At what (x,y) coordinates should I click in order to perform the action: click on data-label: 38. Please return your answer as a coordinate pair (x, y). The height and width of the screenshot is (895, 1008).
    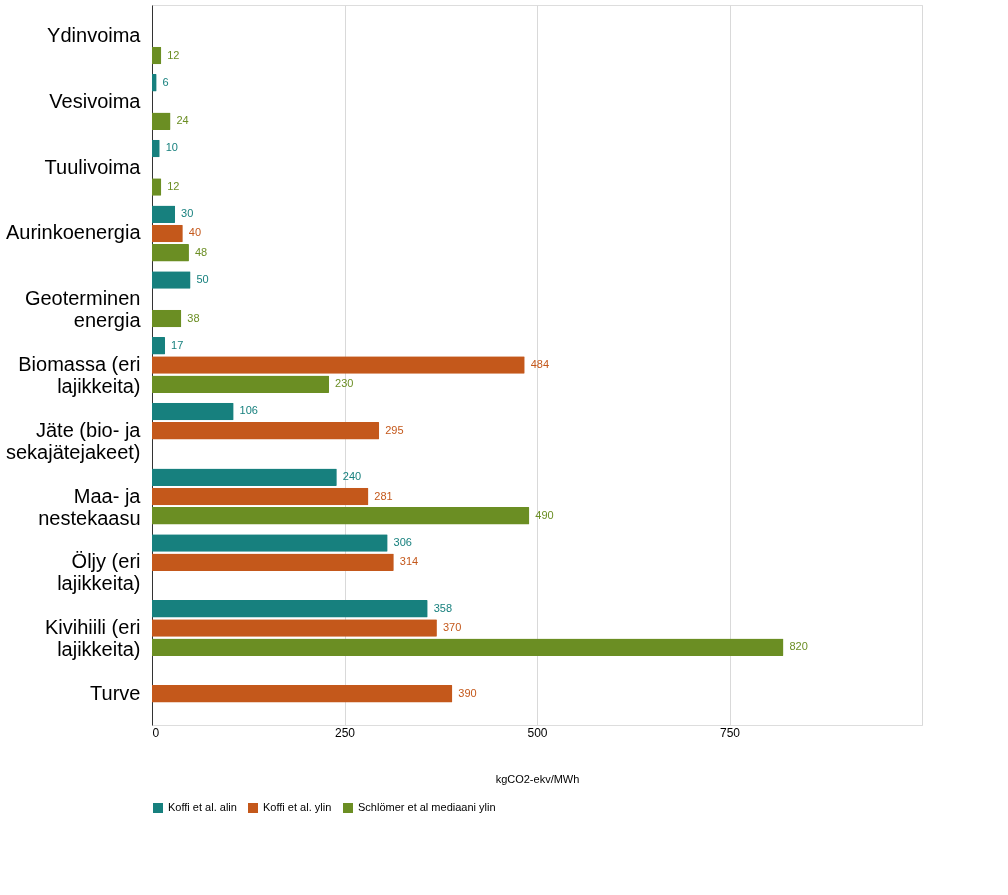
    Looking at the image, I should click on (193, 317).